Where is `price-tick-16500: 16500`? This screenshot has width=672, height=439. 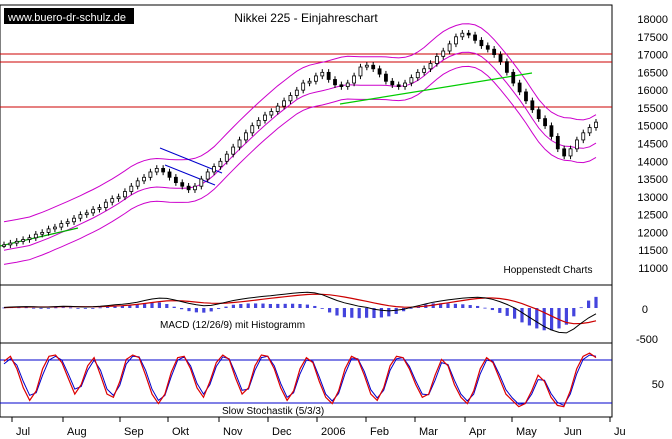 price-tick-16500: 16500 is located at coordinates (652, 73).